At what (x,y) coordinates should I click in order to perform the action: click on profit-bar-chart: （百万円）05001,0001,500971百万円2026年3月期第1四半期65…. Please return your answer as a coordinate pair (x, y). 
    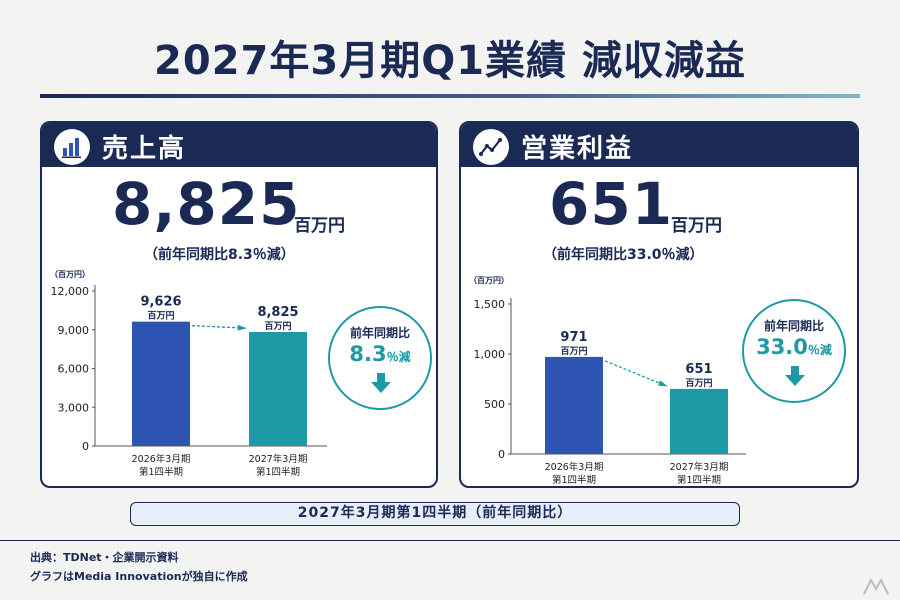
    Looking at the image, I should click on (607, 380).